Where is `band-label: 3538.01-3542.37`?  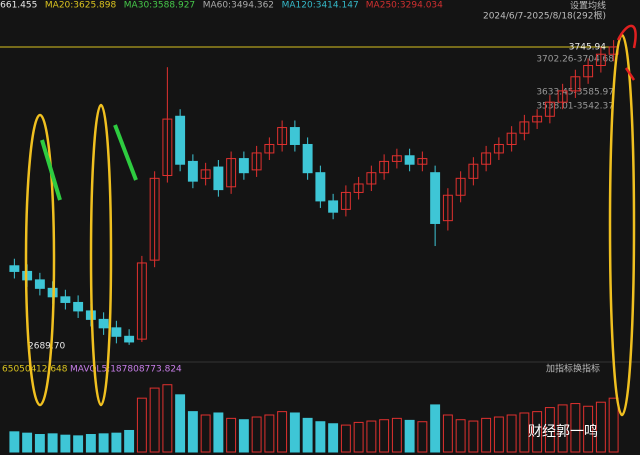 band-label: 3538.01-3542.37 is located at coordinates (575, 107).